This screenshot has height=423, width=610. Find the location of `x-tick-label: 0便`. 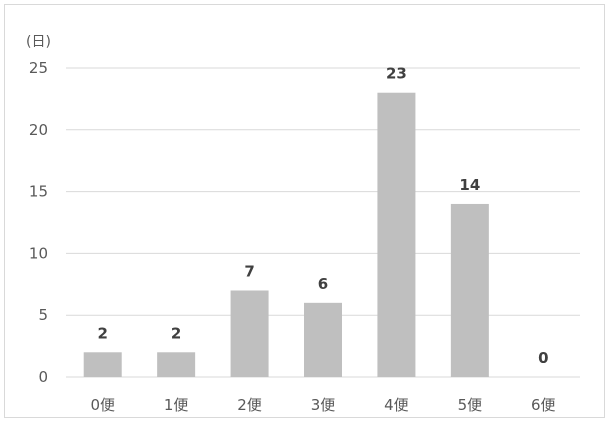

x-tick-label: 0便 is located at coordinates (102, 405).